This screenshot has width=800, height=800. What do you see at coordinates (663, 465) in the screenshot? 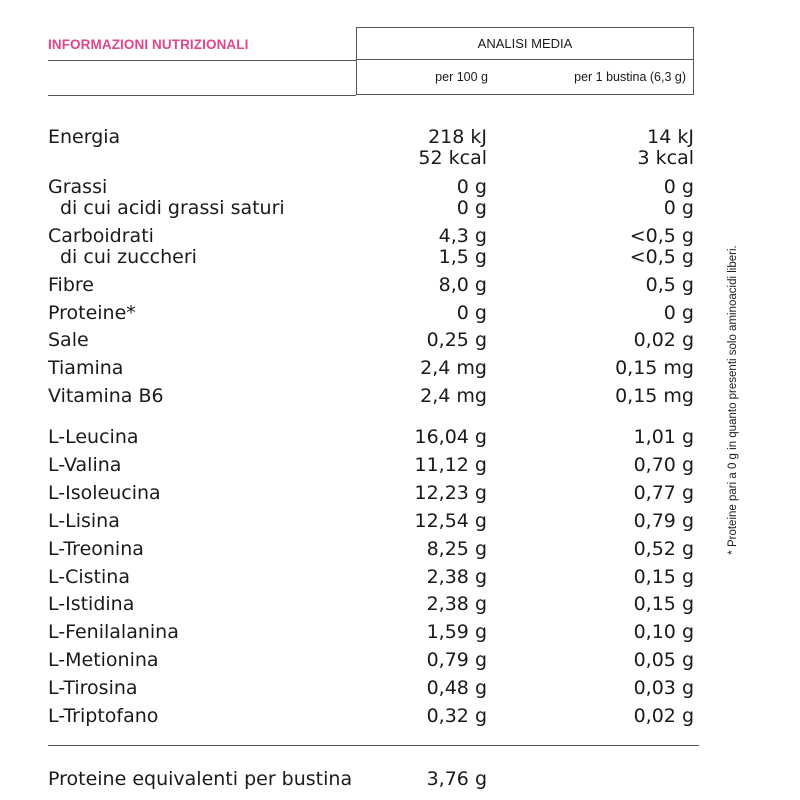
I see `value-per-sachet: 0,70 g` at bounding box center [663, 465].